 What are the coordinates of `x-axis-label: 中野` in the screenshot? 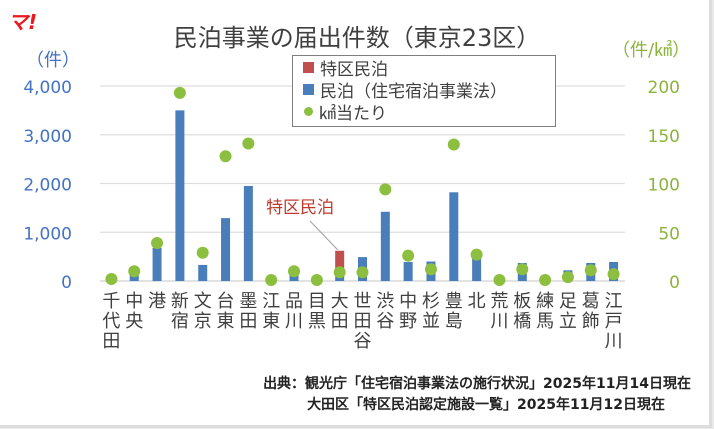 It's located at (408, 311).